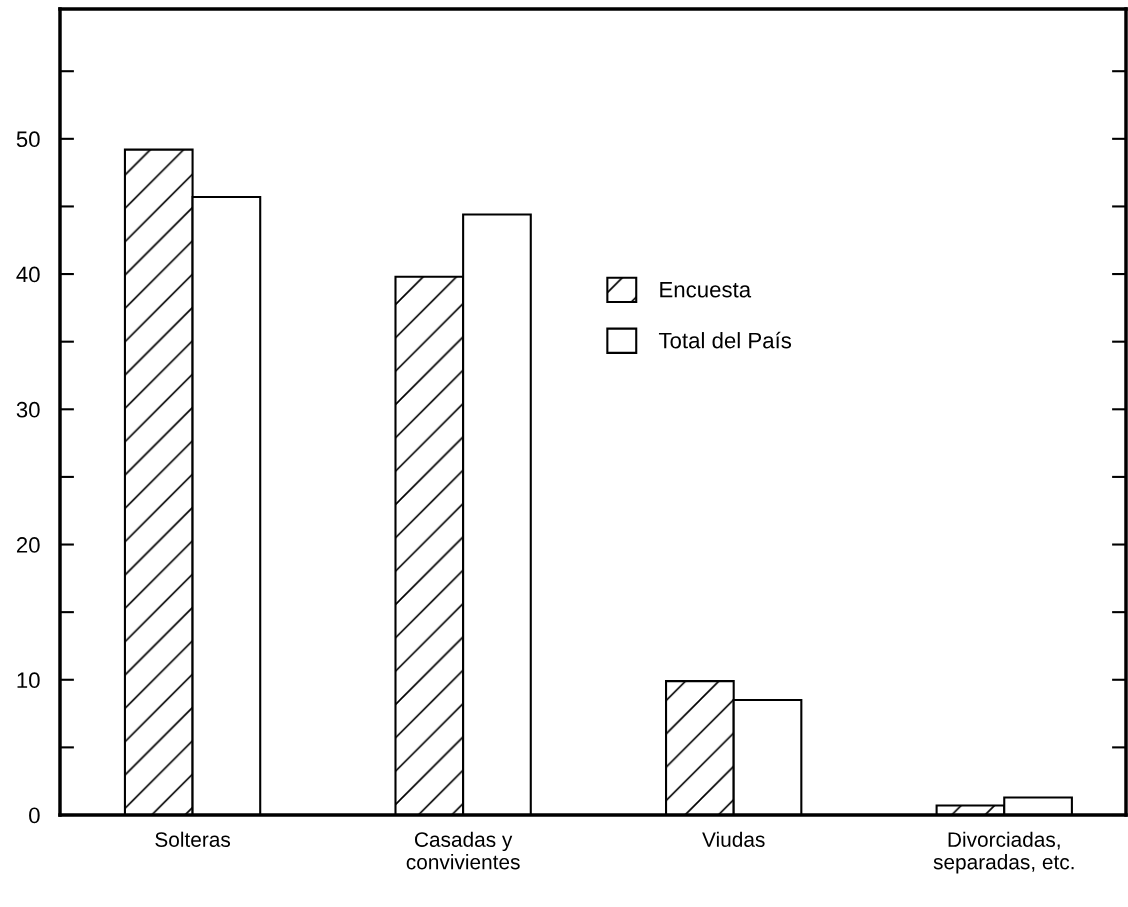  Describe the element at coordinates (706, 289) in the screenshot. I see `legend-label: Encuesta` at that location.